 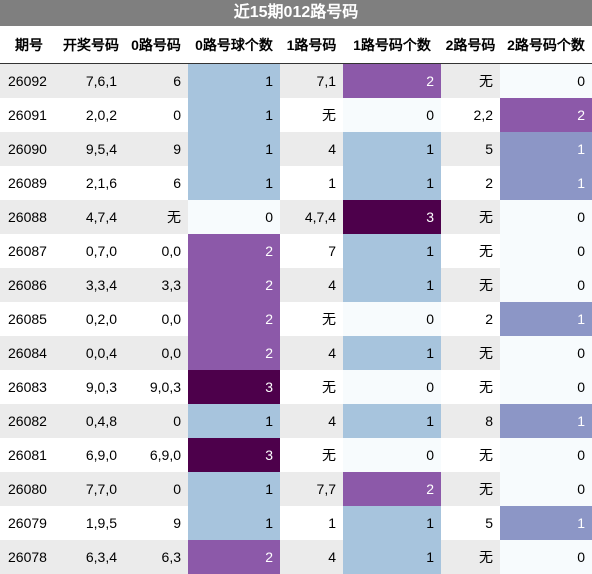 What do you see at coordinates (91, 318) in the screenshot?
I see `draw-cell: 0,2,0` at bounding box center [91, 318].